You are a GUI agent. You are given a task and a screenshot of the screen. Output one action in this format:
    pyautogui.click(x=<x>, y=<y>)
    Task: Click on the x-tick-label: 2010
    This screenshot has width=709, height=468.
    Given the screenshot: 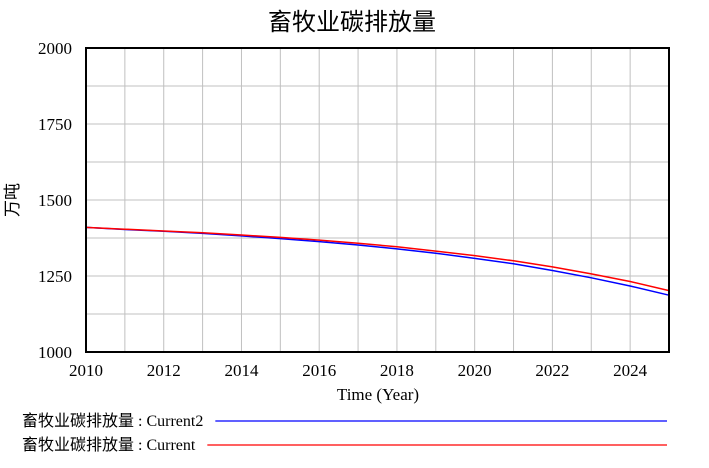 What is the action you would take?
    pyautogui.click(x=86, y=370)
    